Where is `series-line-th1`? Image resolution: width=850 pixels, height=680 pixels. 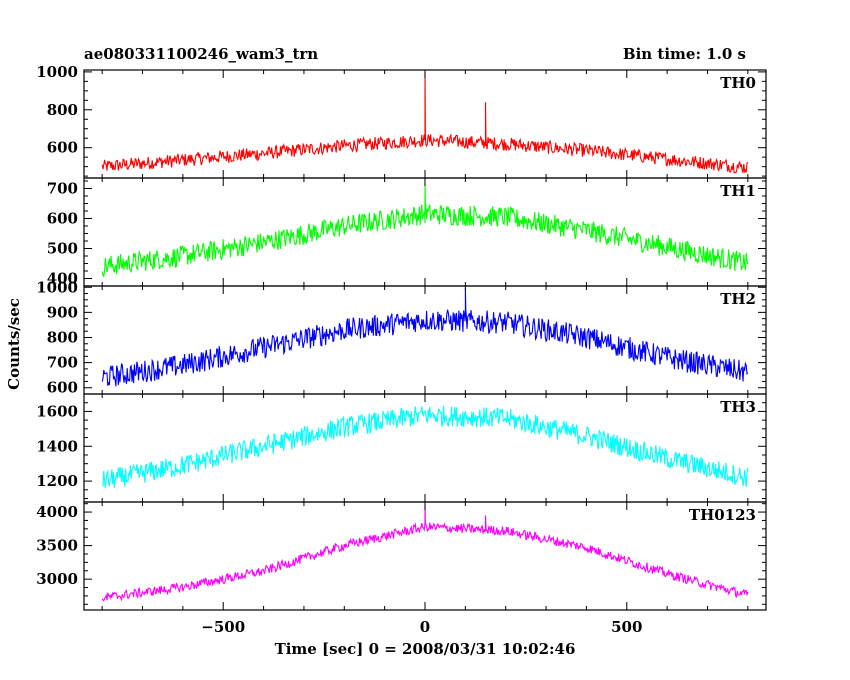 series-line-th1 is located at coordinates (425, 230).